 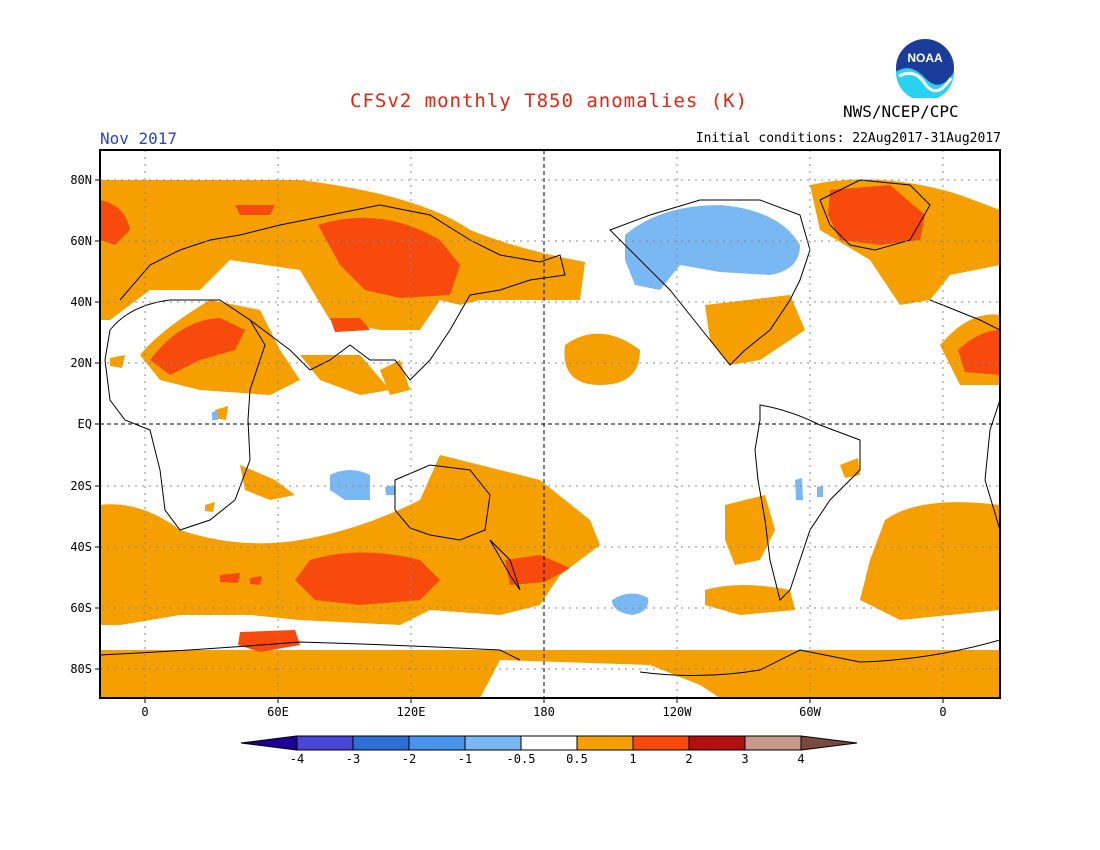 I want to click on lon-label-120e: 120E, so click(x=411, y=712).